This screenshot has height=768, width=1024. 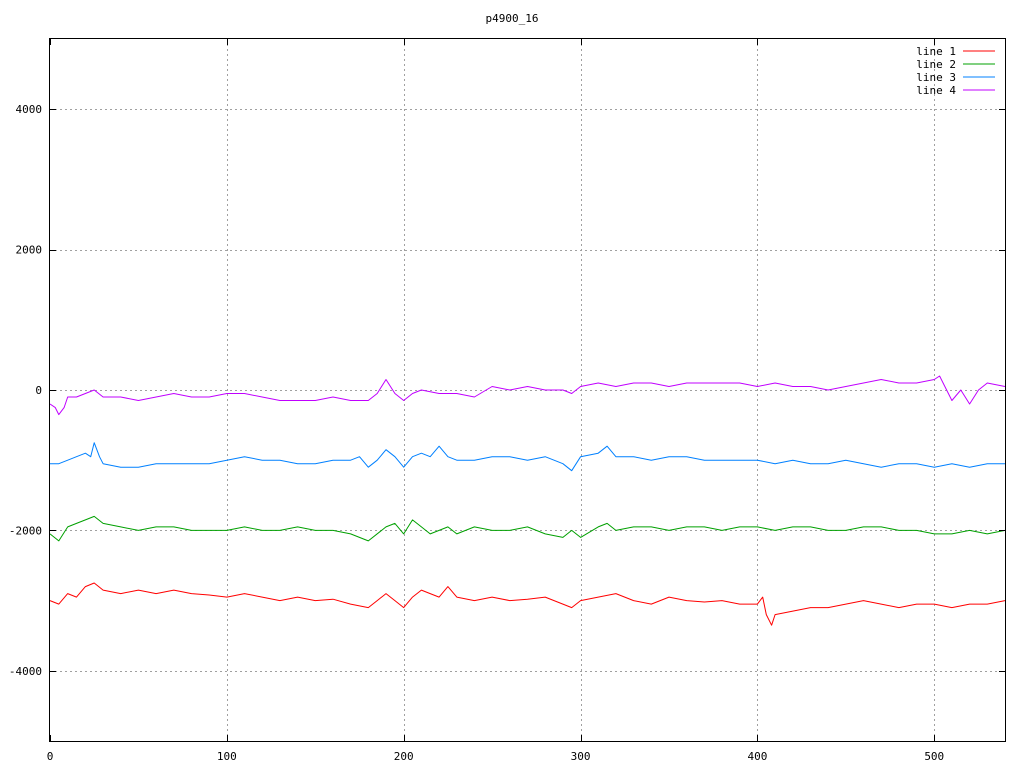 I want to click on legend-label: line 1, so click(x=936, y=51).